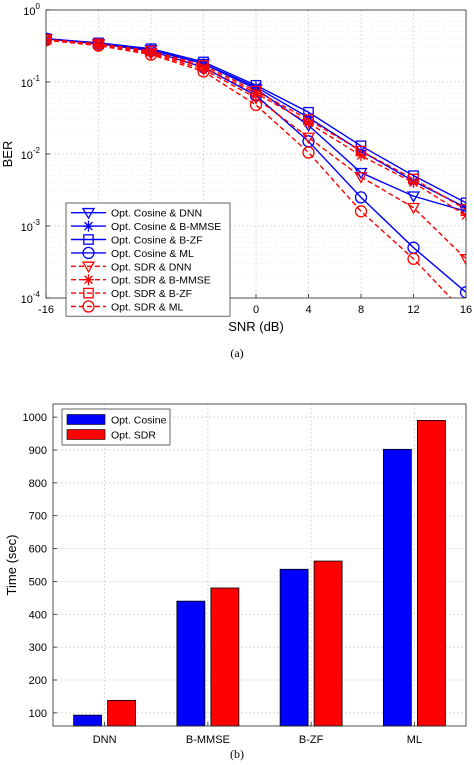 The height and width of the screenshot is (765, 474). What do you see at coordinates (308, 310) in the screenshot?
I see `ber-x-tick-label: 4` at bounding box center [308, 310].